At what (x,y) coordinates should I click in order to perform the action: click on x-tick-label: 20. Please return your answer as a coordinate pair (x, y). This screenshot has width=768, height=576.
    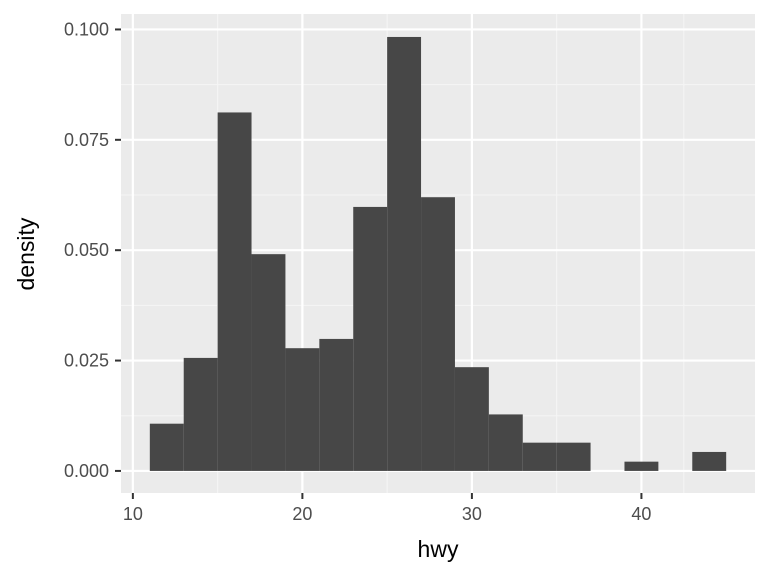
    Looking at the image, I should click on (302, 514).